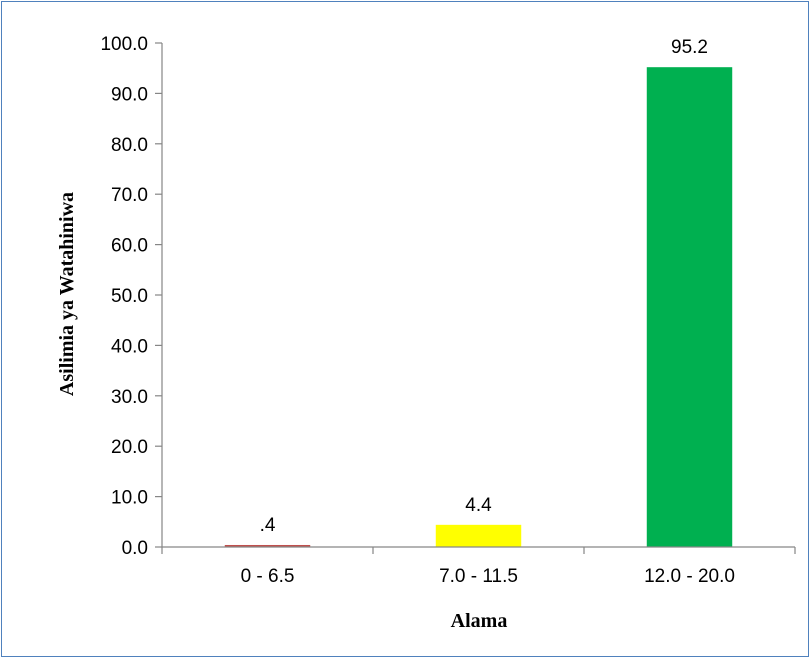  What do you see at coordinates (268, 576) in the screenshot?
I see `x-tick-label: 0 - 6.5` at bounding box center [268, 576].